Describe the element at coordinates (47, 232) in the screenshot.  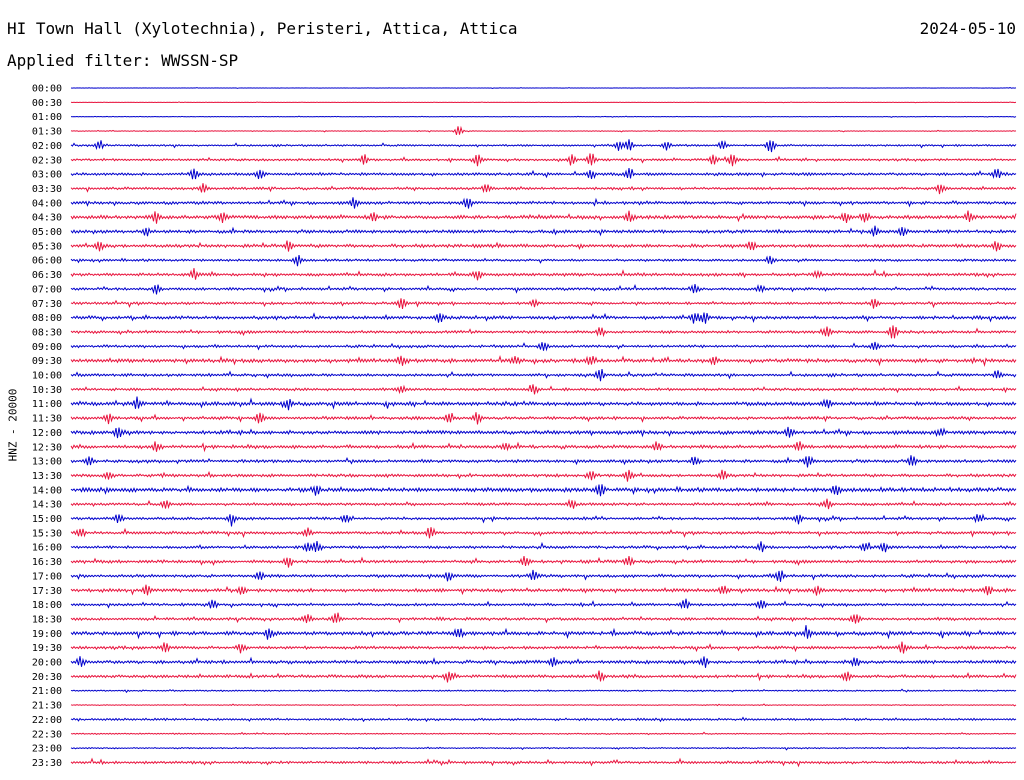
I see `row-time-label: 05:00` at that location.